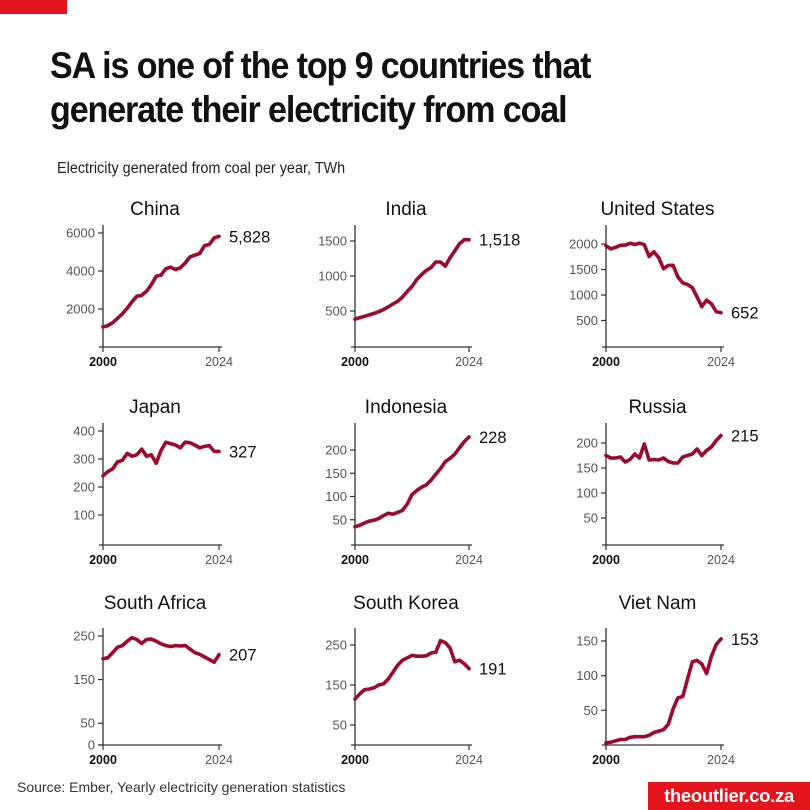 The width and height of the screenshot is (810, 810). Describe the element at coordinates (587, 443) in the screenshot. I see `y-tick-label-russia: 200` at that location.